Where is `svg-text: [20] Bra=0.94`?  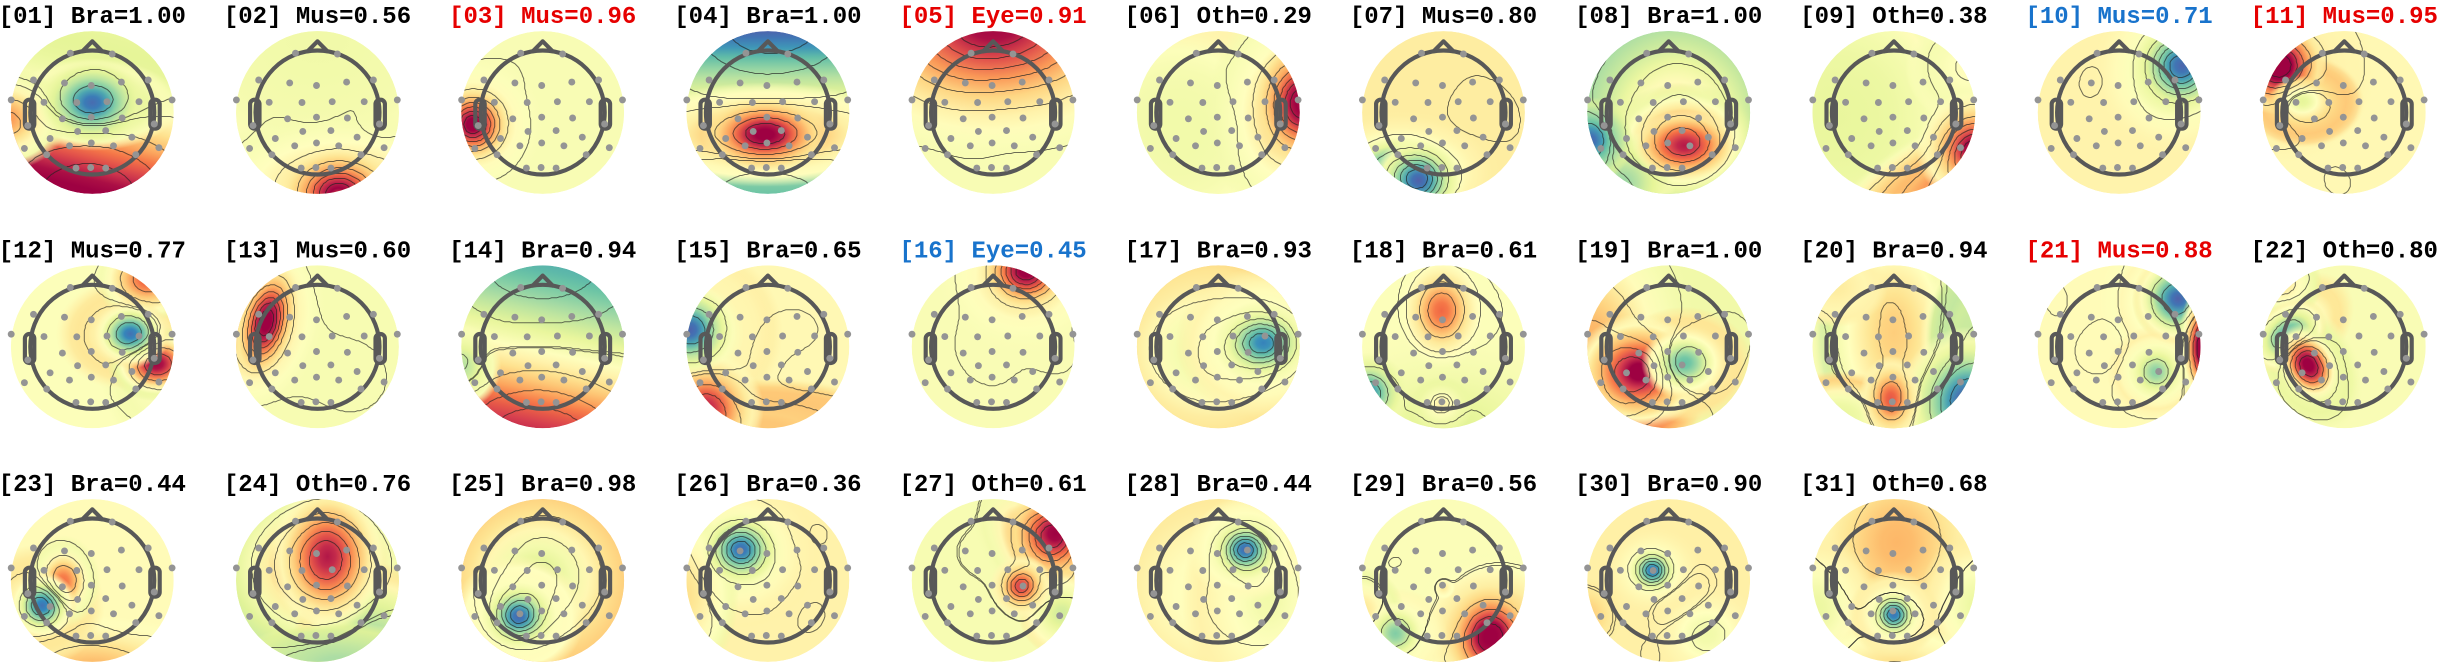
svg-text: [20] Bra=0.94 is located at coordinates (1893, 252).